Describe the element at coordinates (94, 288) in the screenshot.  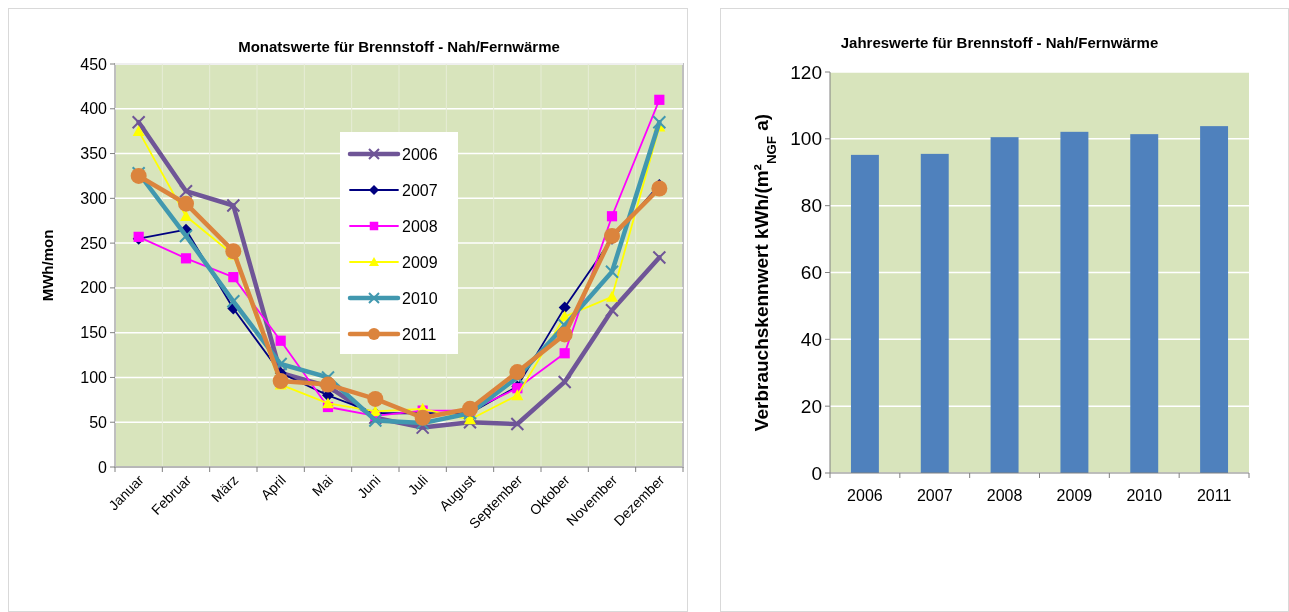
I see `y-tick-label: 200` at that location.